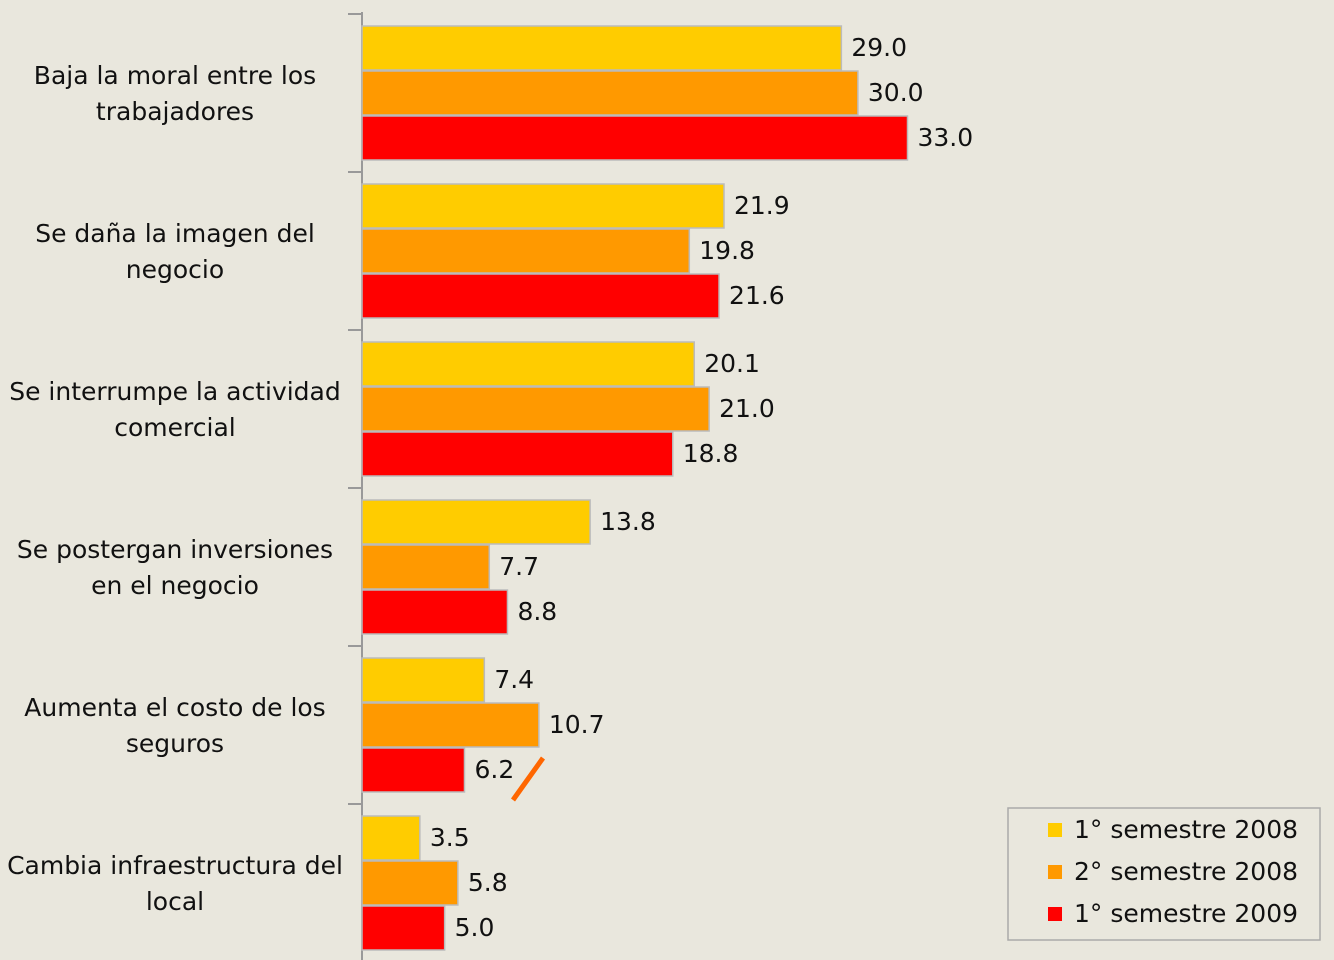 Image resolution: width=1334 pixels, height=960 pixels. I want to click on data-label: 10.7, so click(577, 724).